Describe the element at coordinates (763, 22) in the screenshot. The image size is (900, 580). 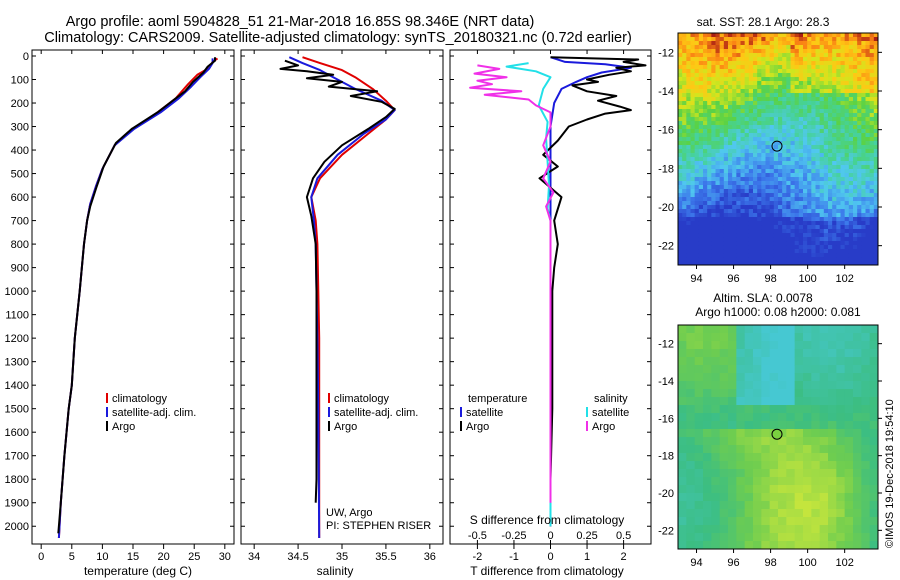
I see `sst-map-title: sat. SST: 28.1 Argo: 28.3` at that location.